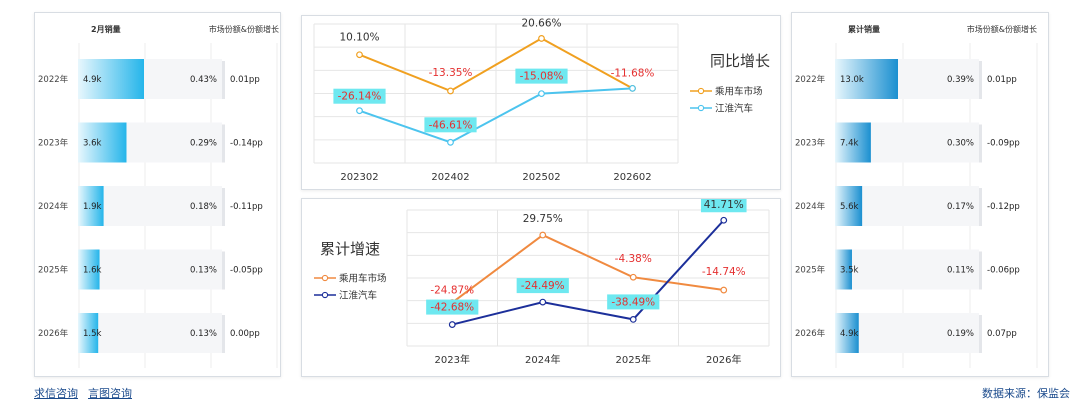 Image resolution: width=1080 pixels, height=402 pixels. Describe the element at coordinates (810, 143) in the screenshot. I see `cumulative-year-label: 2023年` at that location.